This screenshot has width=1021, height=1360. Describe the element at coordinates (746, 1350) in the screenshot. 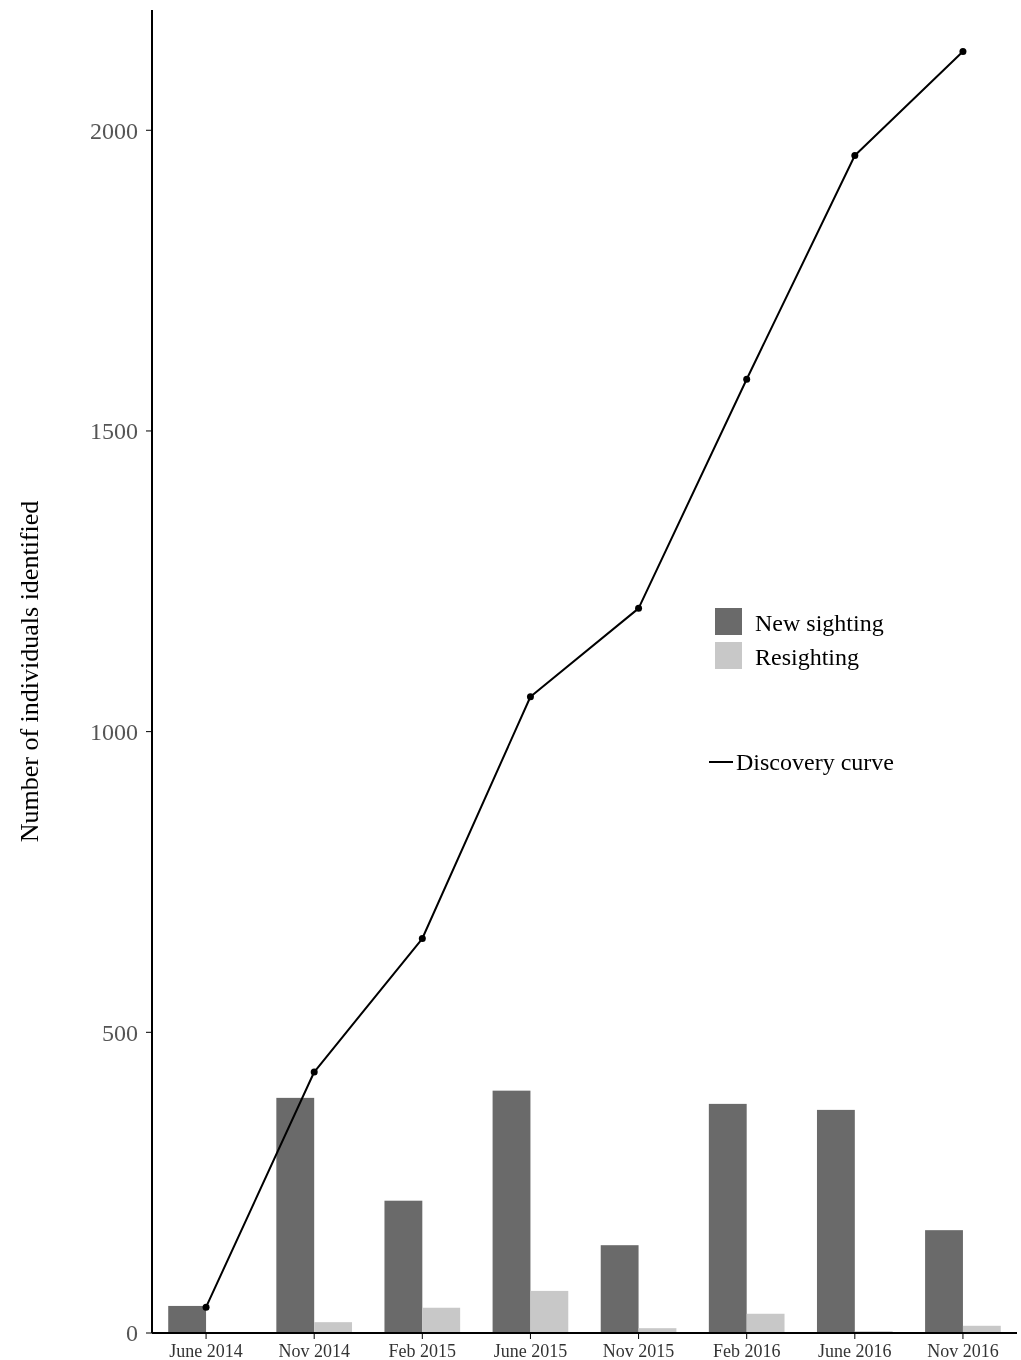

I see `x-tick-label: Feb 2016` at that location.